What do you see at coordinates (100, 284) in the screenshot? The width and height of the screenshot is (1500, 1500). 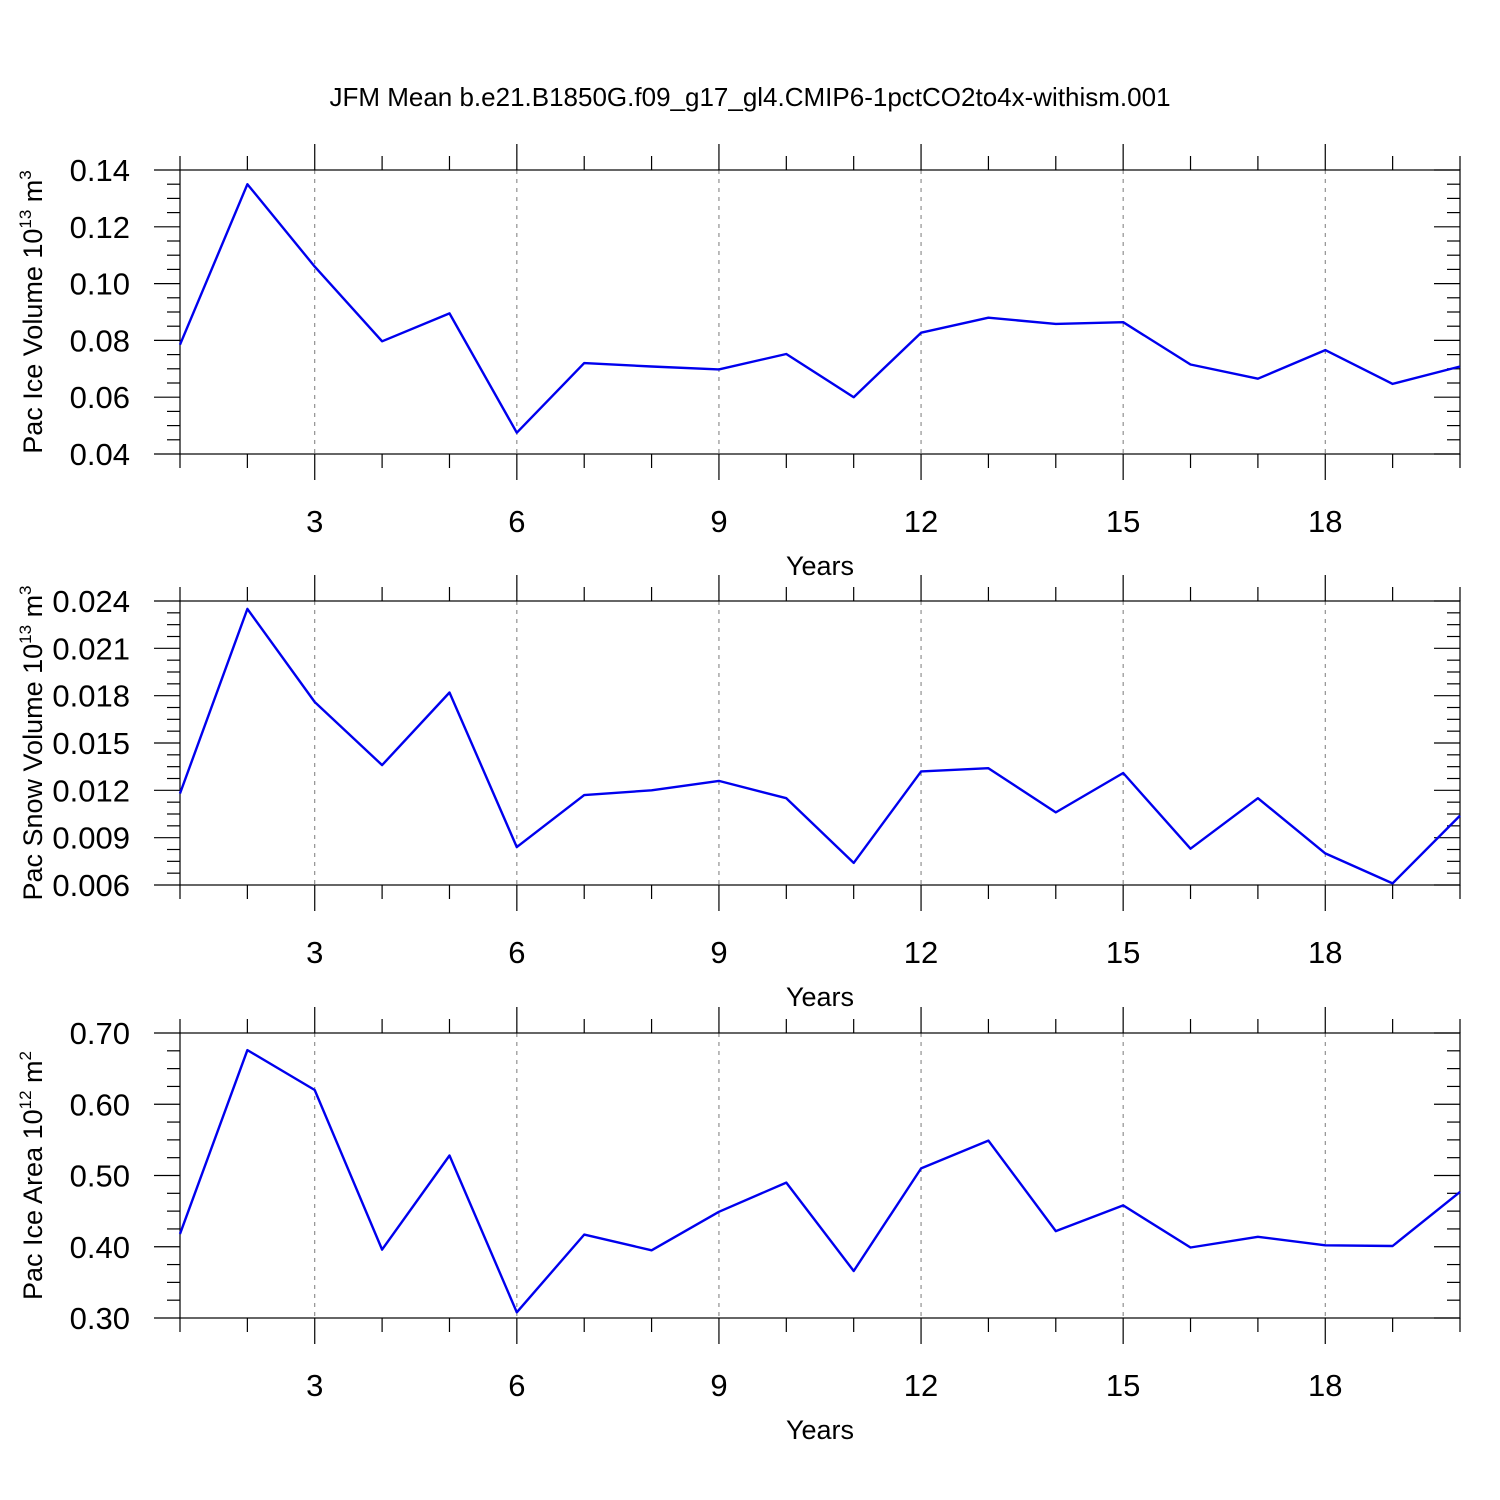 I see `y-tick-label: 0.10` at bounding box center [100, 284].